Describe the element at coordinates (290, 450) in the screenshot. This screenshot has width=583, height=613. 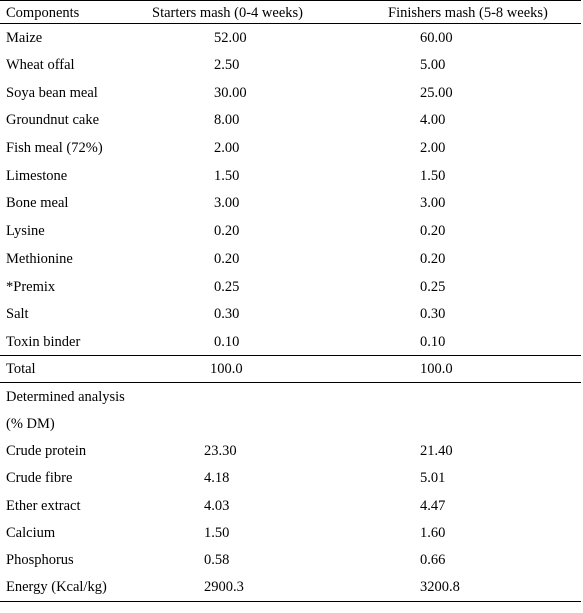
I see `analysis-row: Crude protein 23.30 21.40` at that location.